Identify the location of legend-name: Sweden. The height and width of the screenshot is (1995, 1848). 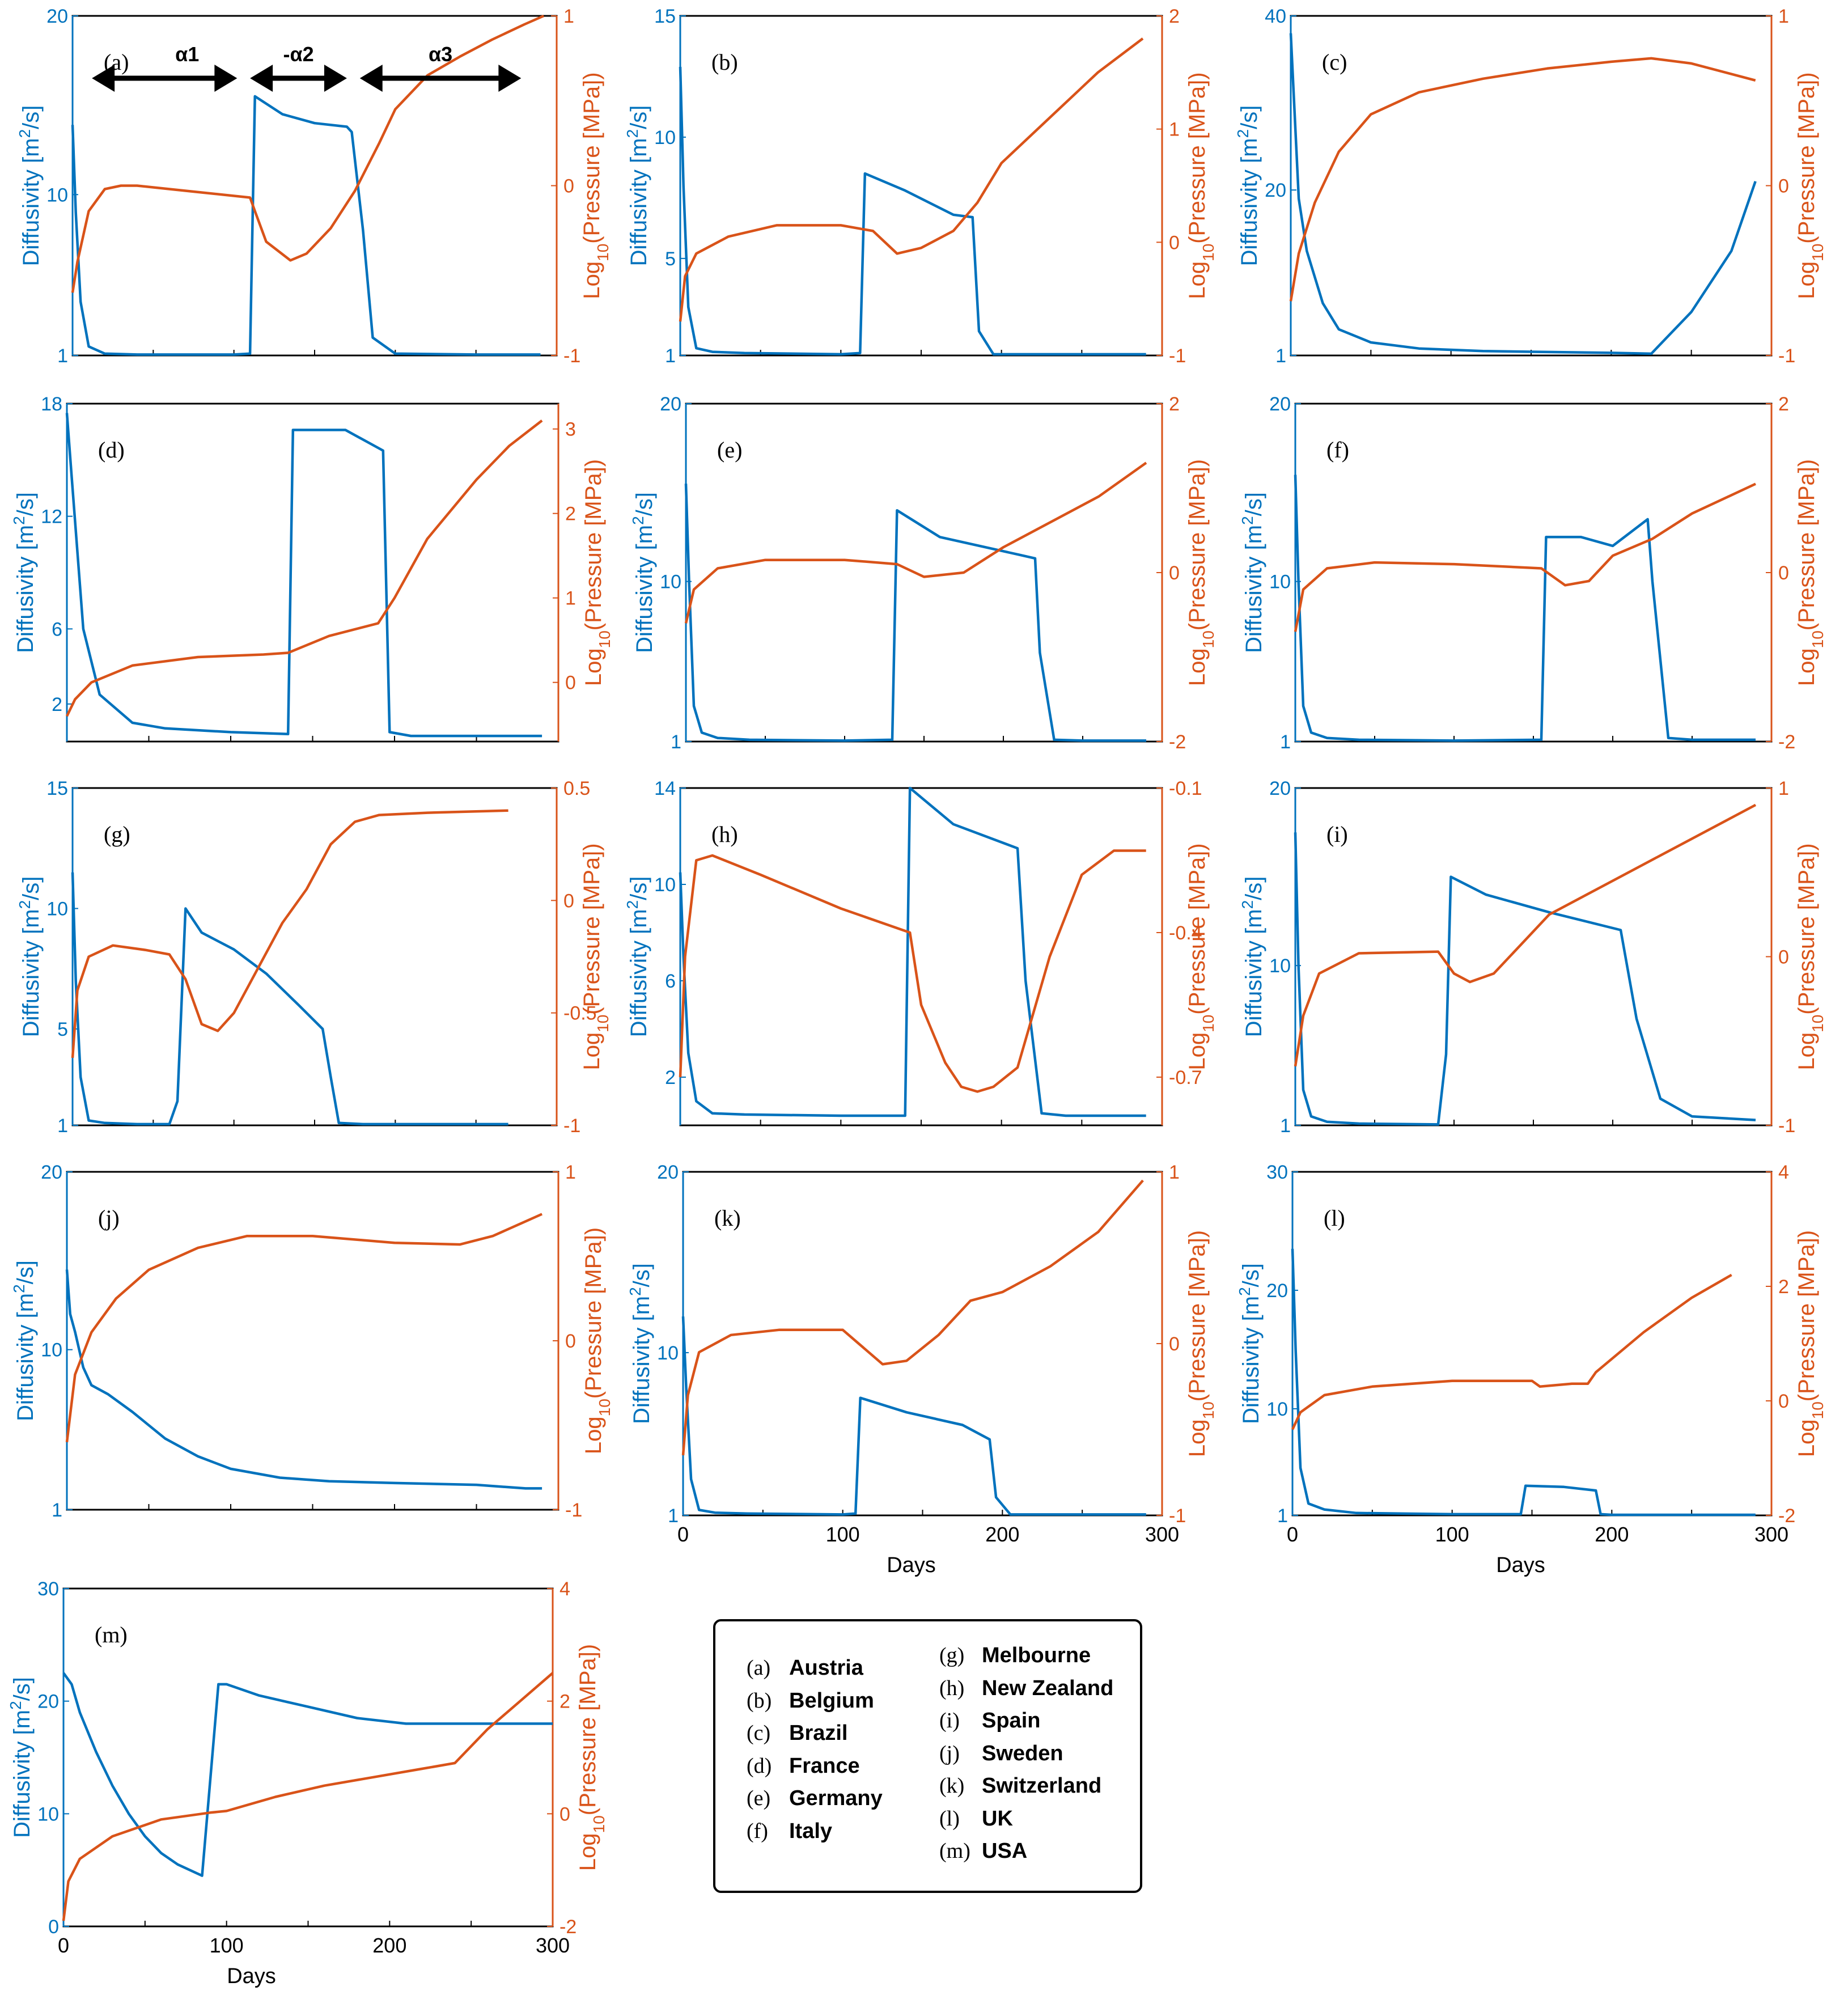
(1022, 1753).